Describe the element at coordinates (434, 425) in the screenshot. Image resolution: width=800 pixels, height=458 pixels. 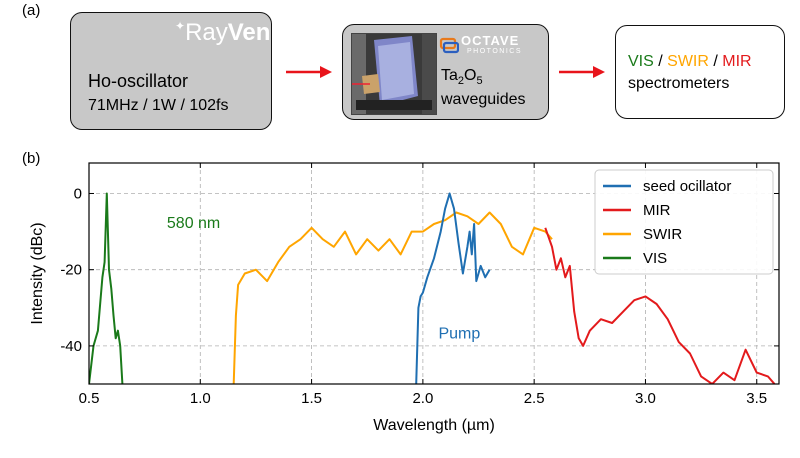
I see `x-axis-label: Wavelength (µm)` at that location.